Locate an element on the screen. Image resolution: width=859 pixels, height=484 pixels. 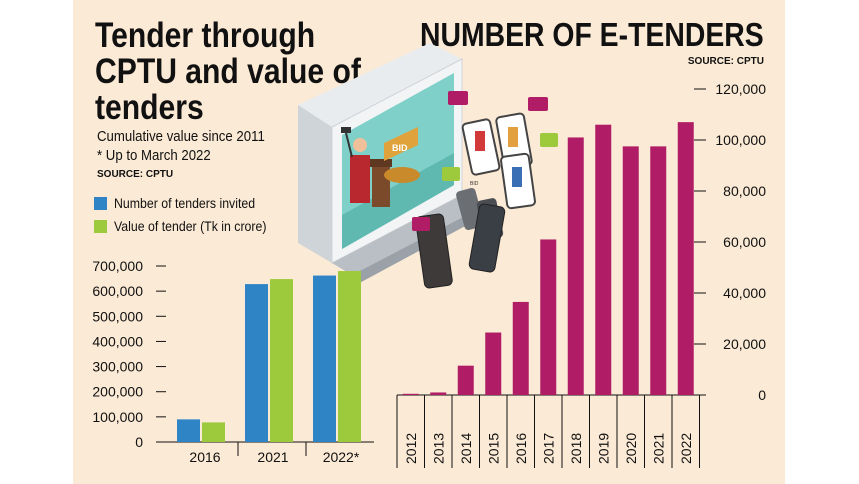
right-chart-title: NUMBER OF E-TENDERS is located at coordinates (592, 34).